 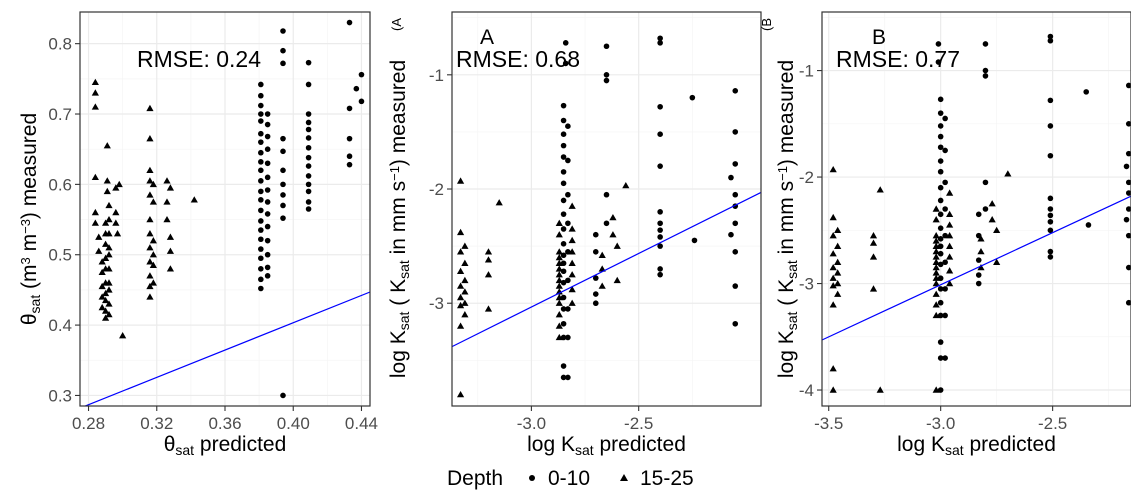 I want to click on panel-label: A, so click(x=487, y=37).